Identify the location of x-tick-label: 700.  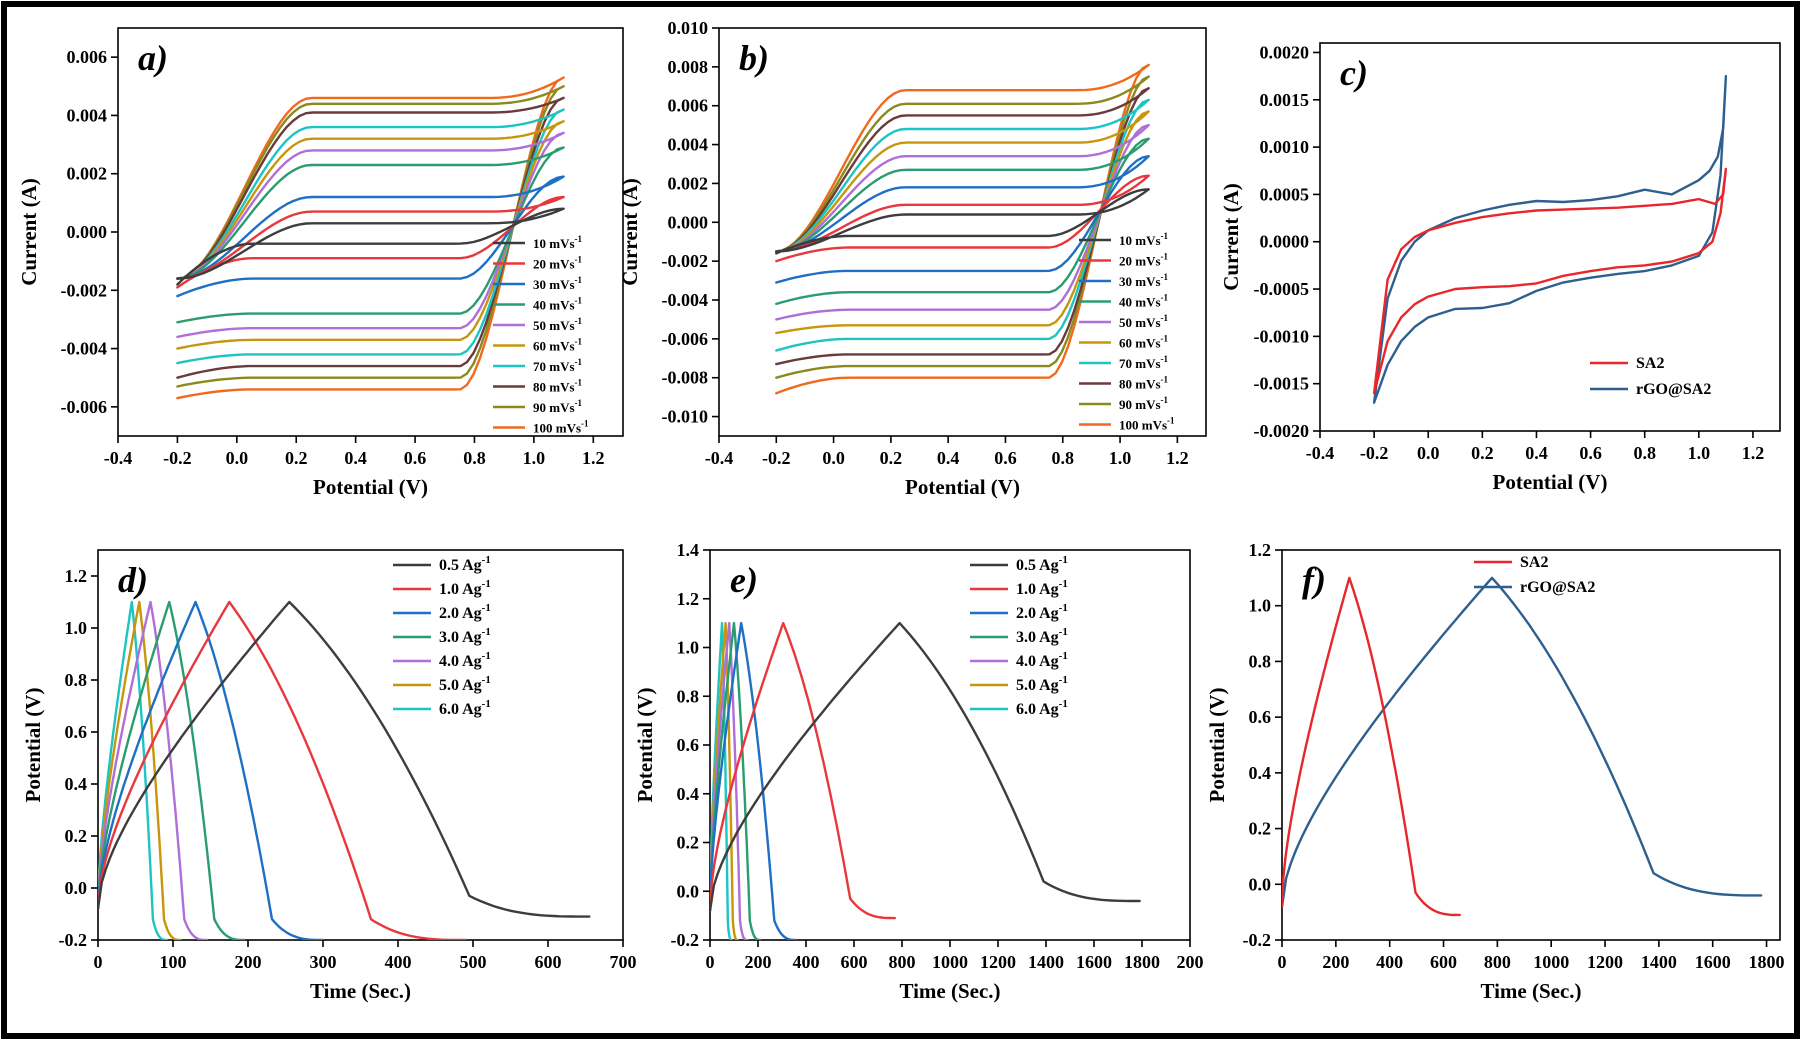
(623, 962).